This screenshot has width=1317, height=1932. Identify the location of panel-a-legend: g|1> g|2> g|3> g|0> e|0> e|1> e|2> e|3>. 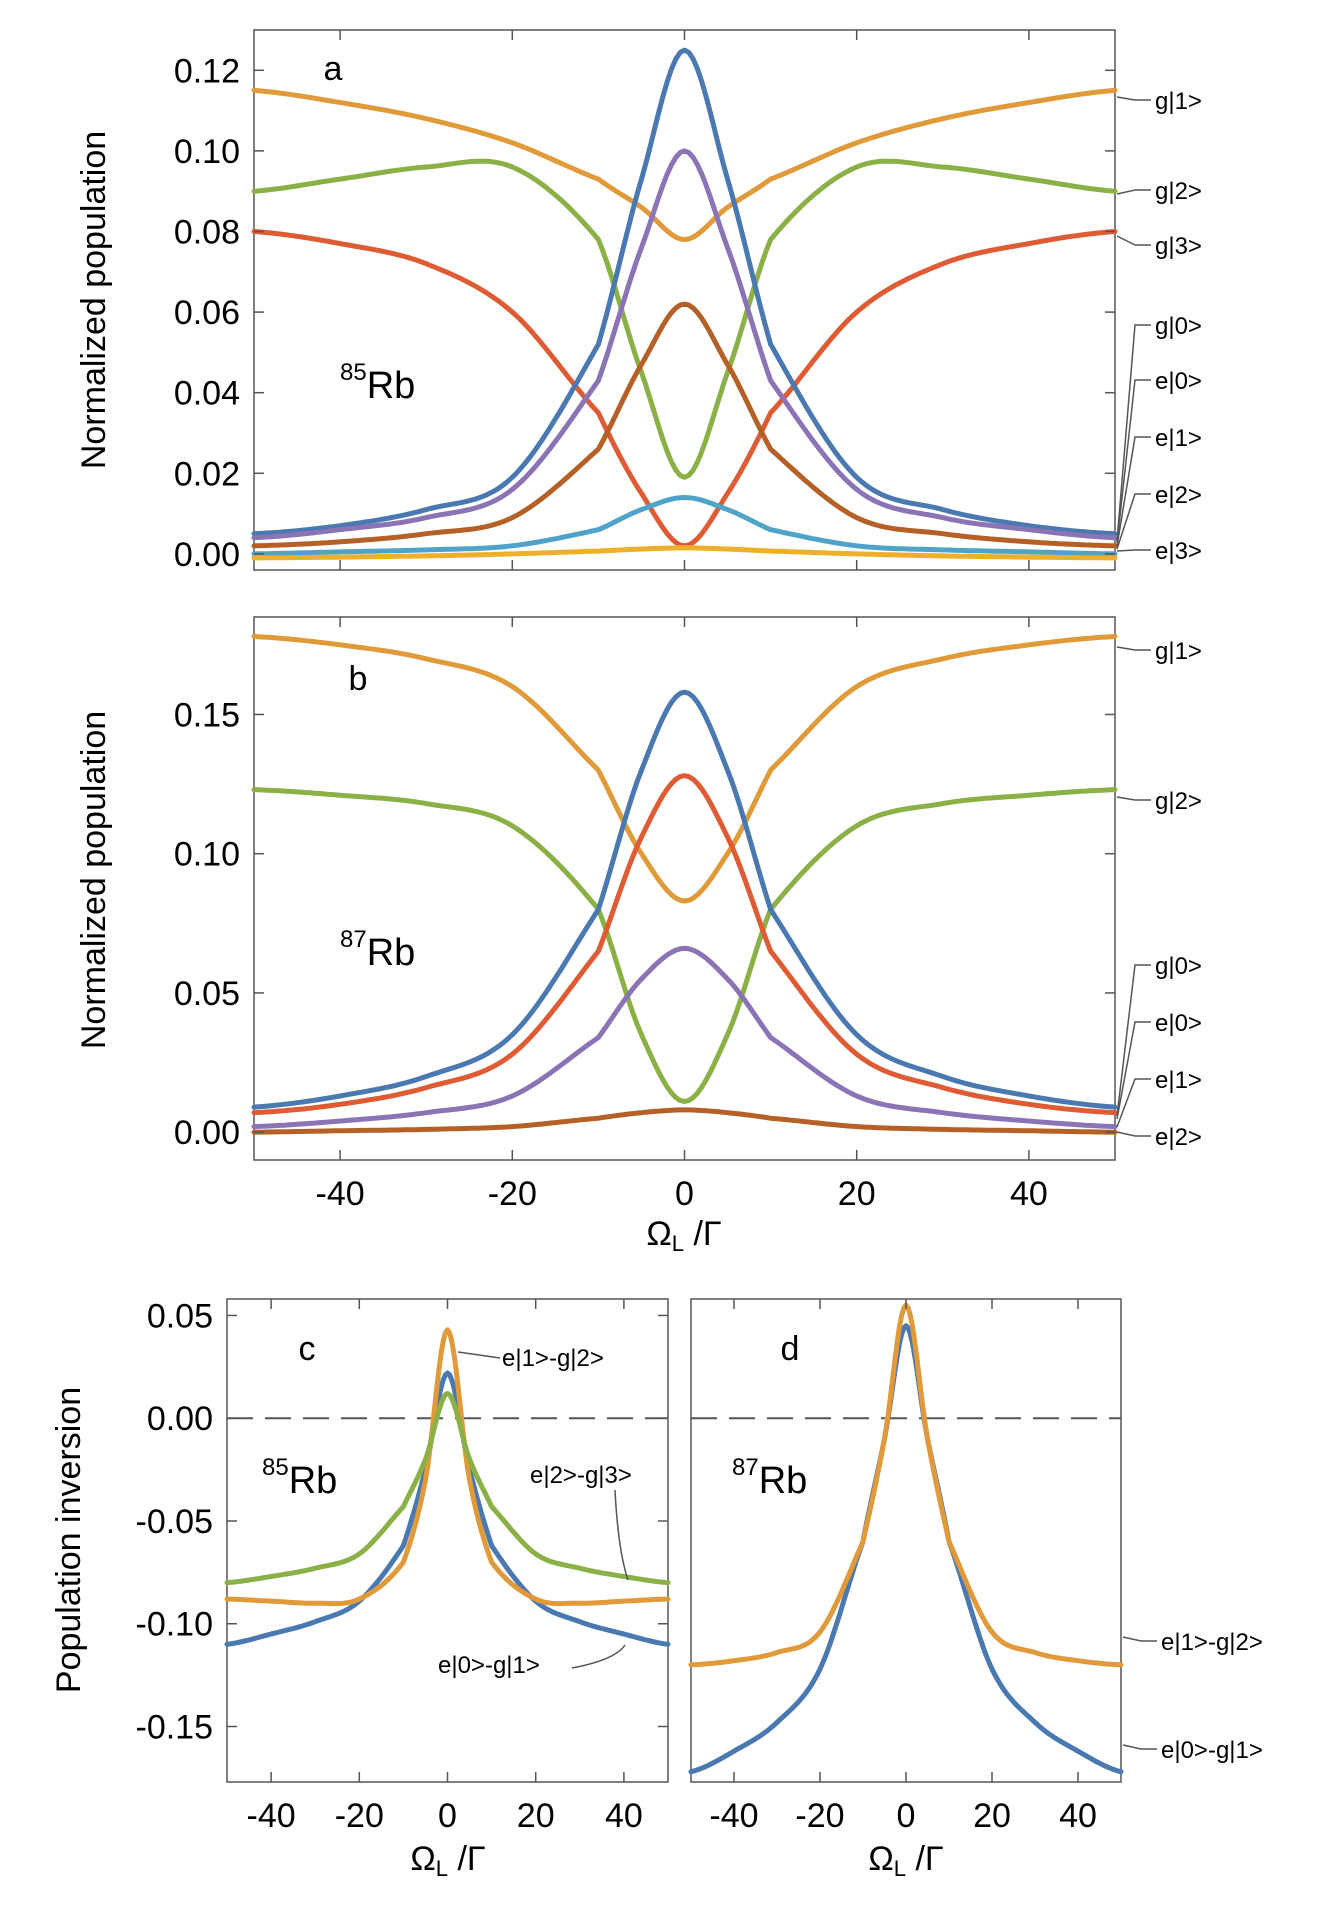
(1159, 326).